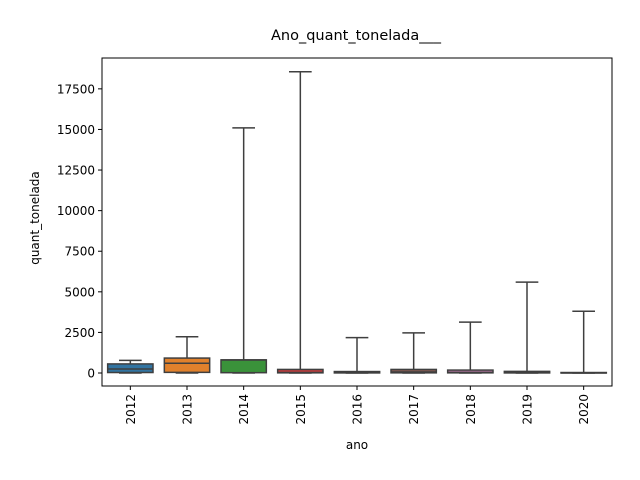 The width and height of the screenshot is (640, 480). What do you see at coordinates (187, 355) in the screenshot?
I see `box-2013` at bounding box center [187, 355].